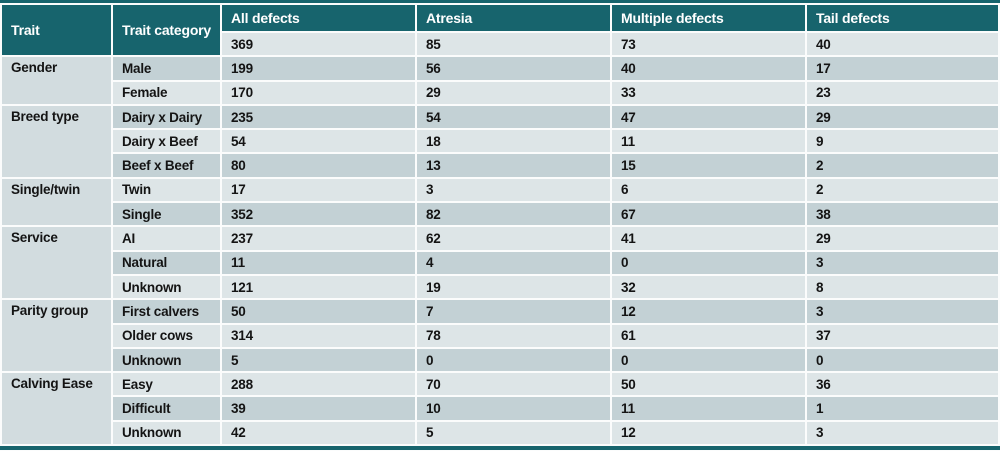  I want to click on value-cell: 9, so click(902, 141).